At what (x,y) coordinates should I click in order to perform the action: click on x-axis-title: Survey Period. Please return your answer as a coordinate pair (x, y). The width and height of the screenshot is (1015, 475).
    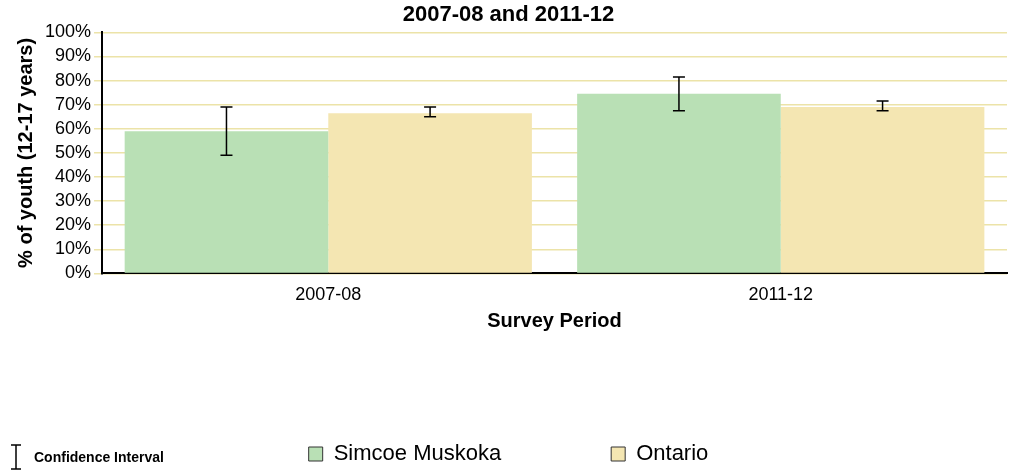
    Looking at the image, I should click on (554, 319).